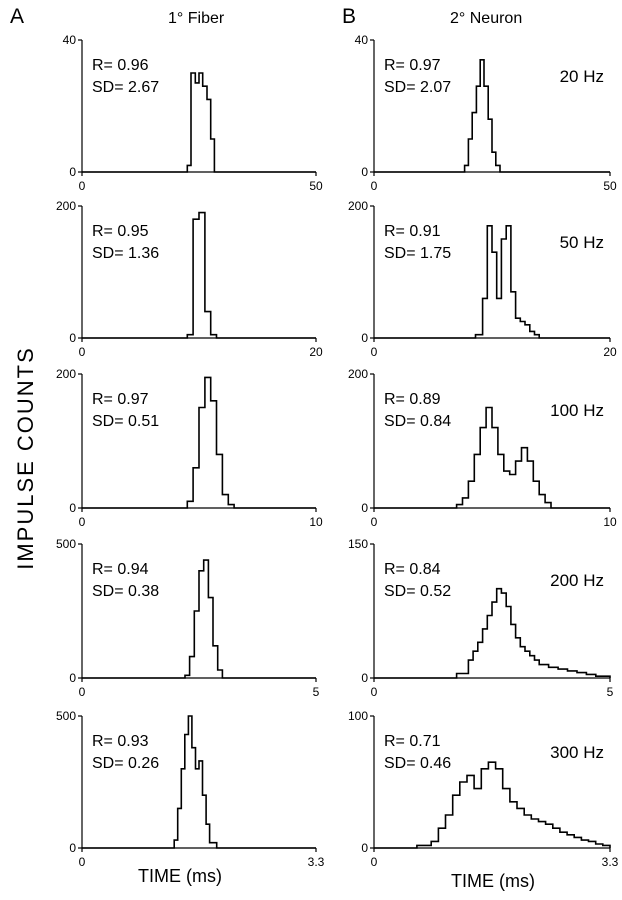 Image resolution: width=622 pixels, height=900 pixels. I want to click on panel-b-1-frequency-label: 20 Hz, so click(582, 76).